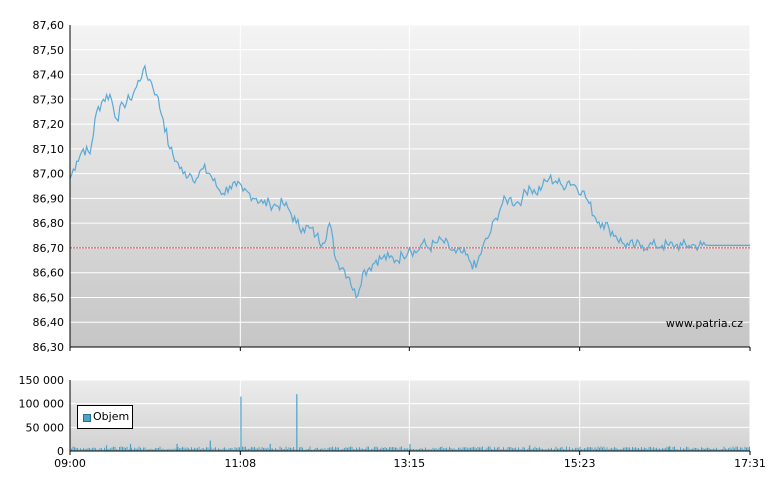 The height and width of the screenshot is (490, 780). Describe the element at coordinates (49, 322) in the screenshot. I see `price-y-tick-label: 86,40` at that location.